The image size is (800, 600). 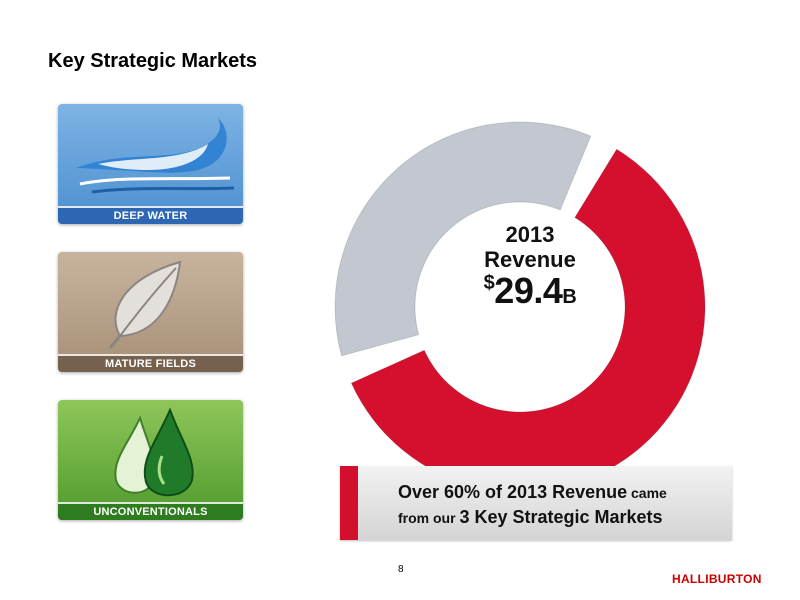 What do you see at coordinates (569, 297) in the screenshot?
I see `revenue-unit: B` at bounding box center [569, 297].